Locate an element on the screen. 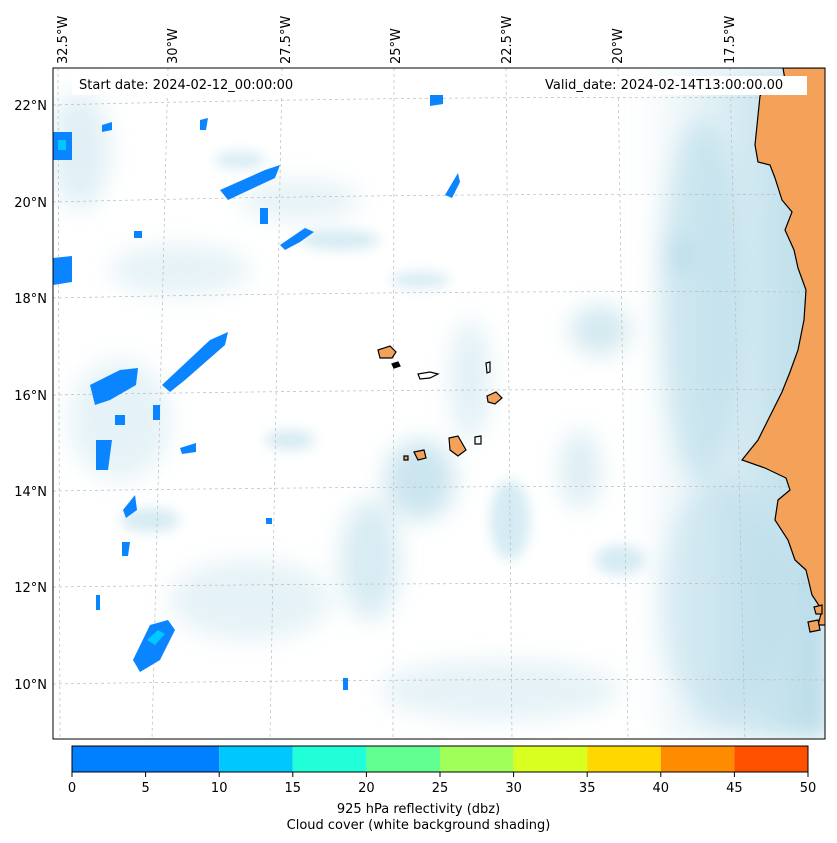 The width and height of the screenshot is (837, 843). lat-label: 14°N is located at coordinates (30, 492).